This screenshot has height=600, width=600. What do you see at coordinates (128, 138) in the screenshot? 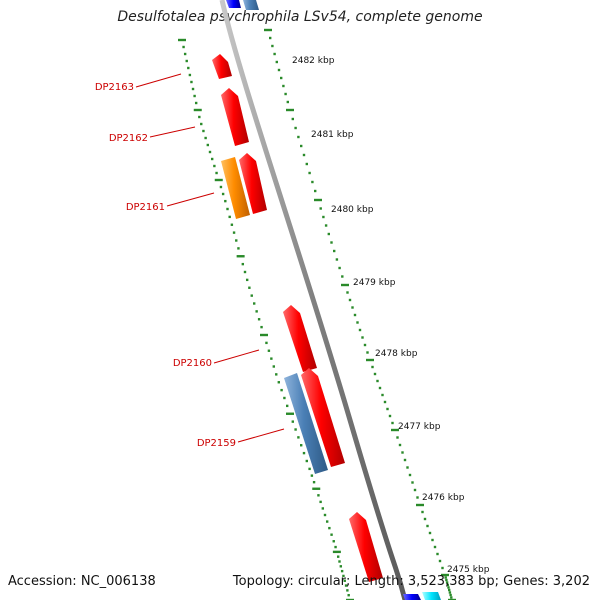
I see `label-dp2162: DP2162` at bounding box center [128, 138].